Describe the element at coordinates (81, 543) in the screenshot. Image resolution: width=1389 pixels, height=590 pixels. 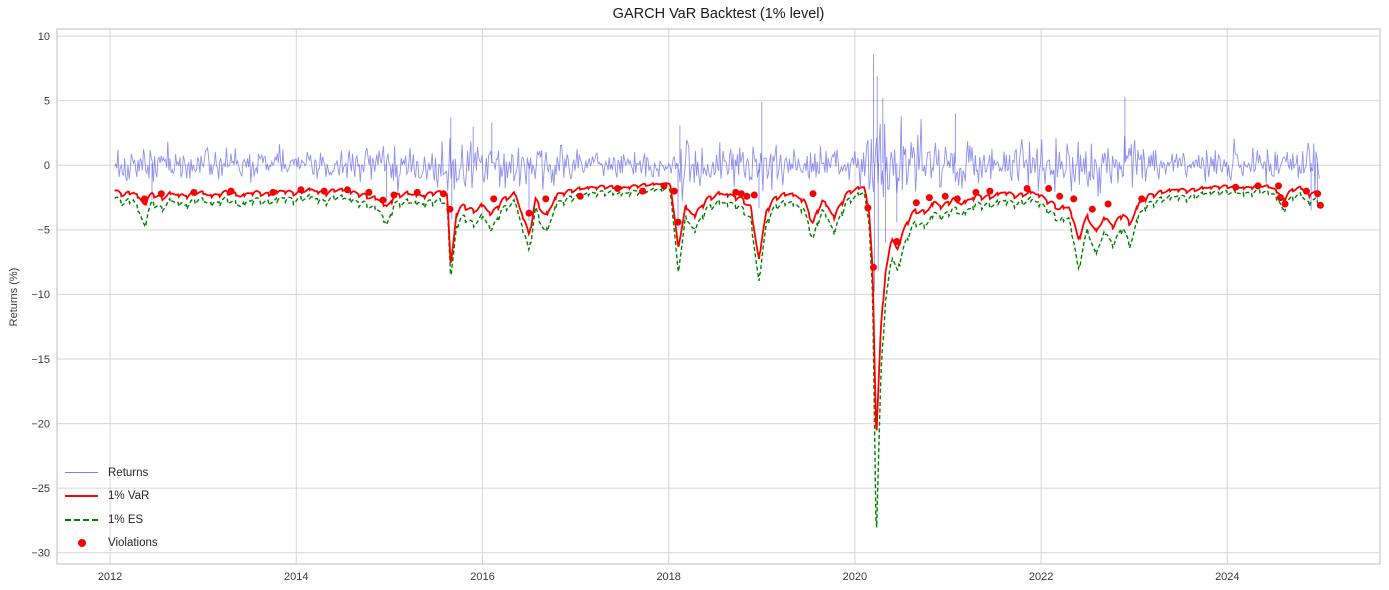
I see `violation-dot-icon` at that location.